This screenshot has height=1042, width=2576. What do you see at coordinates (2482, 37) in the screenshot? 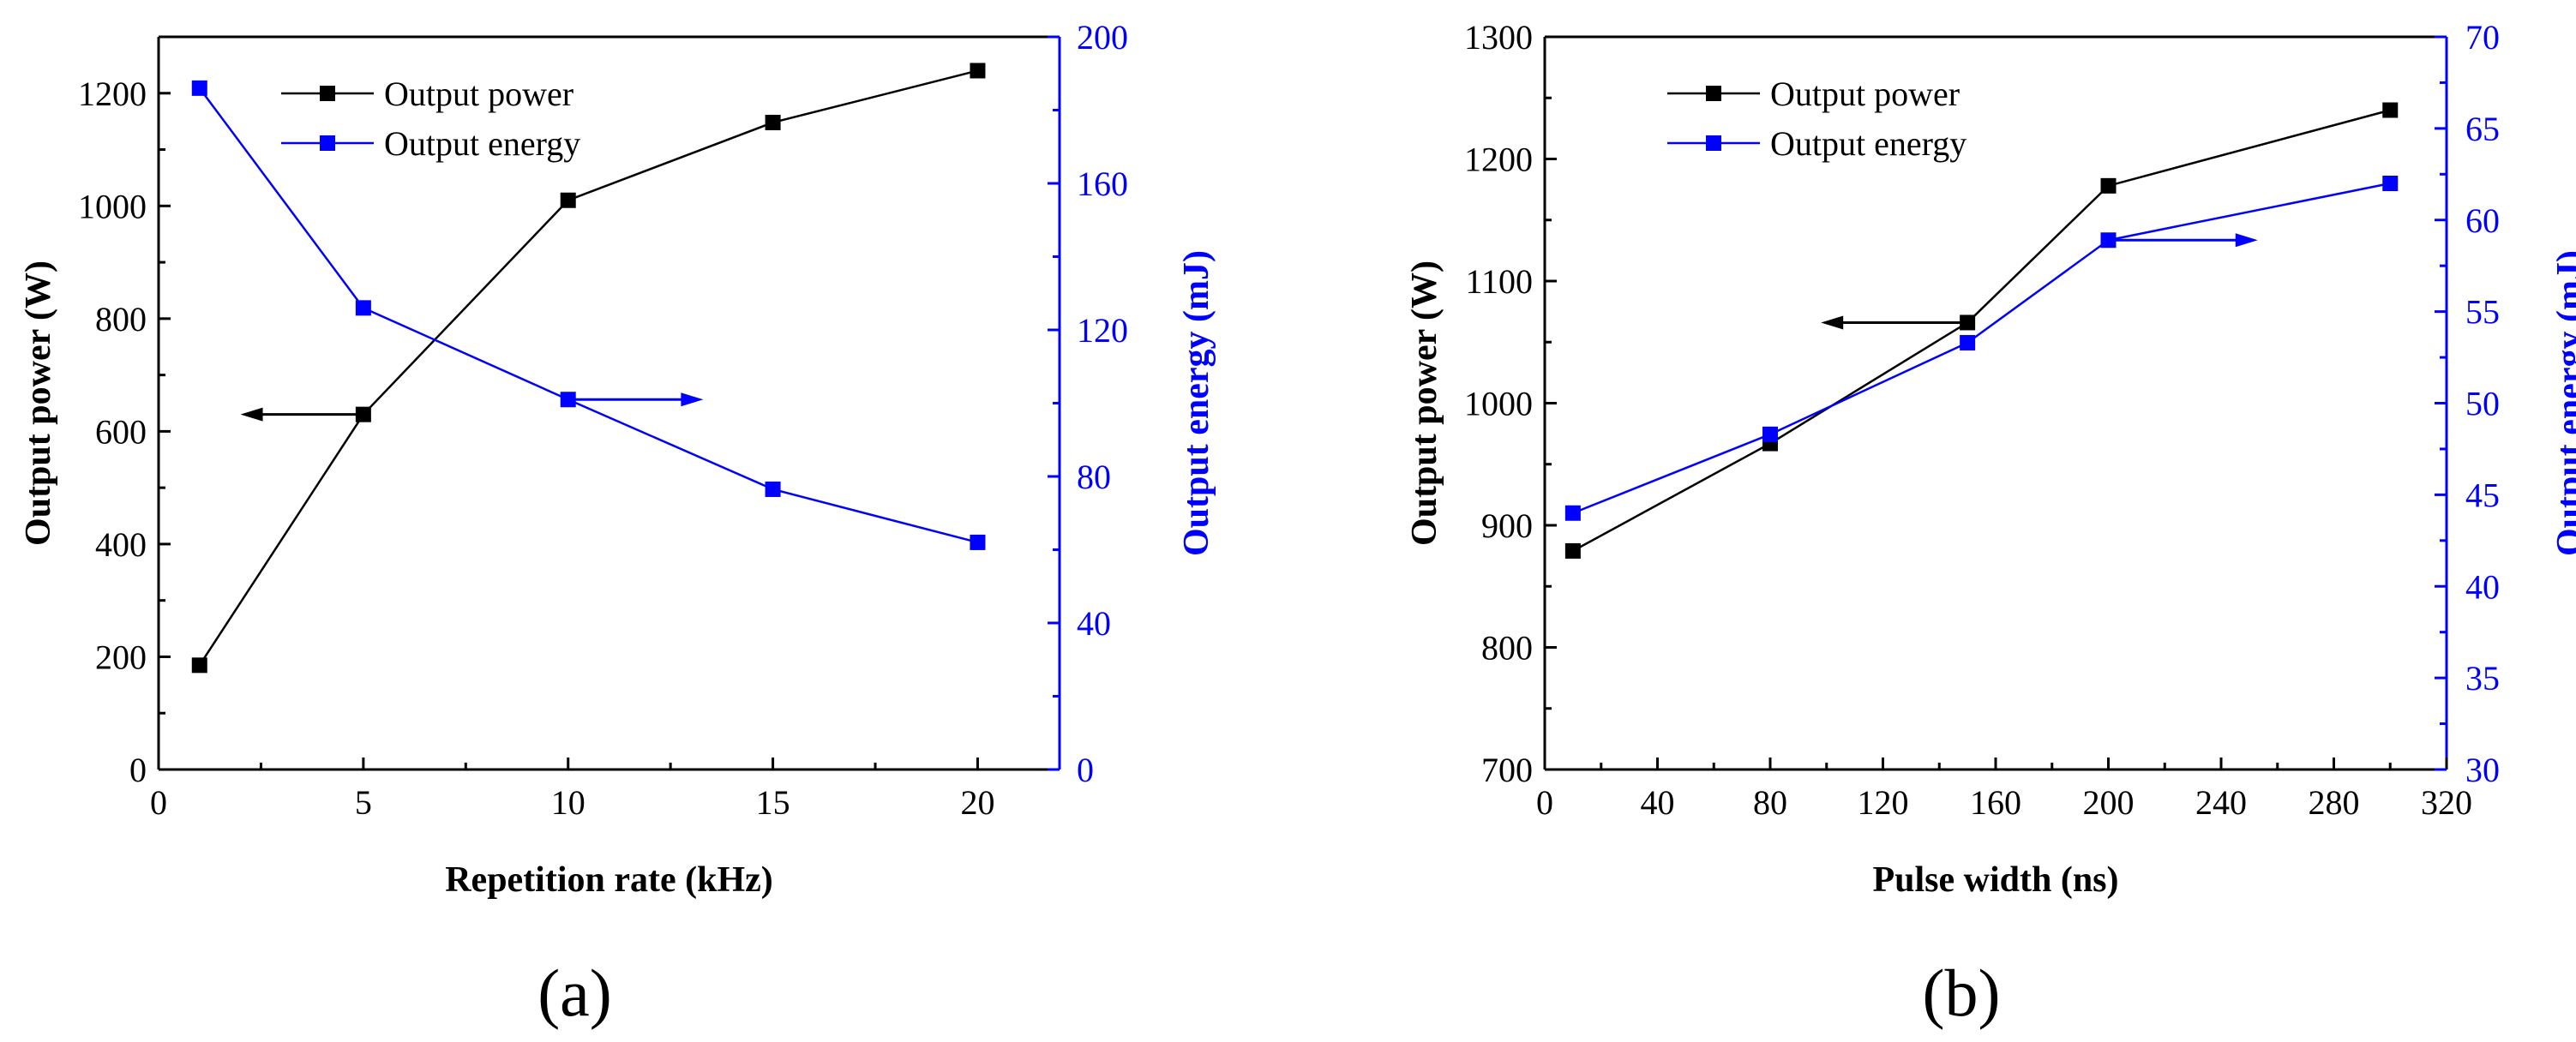
I see `right-y-tick-label: 70` at bounding box center [2482, 37].